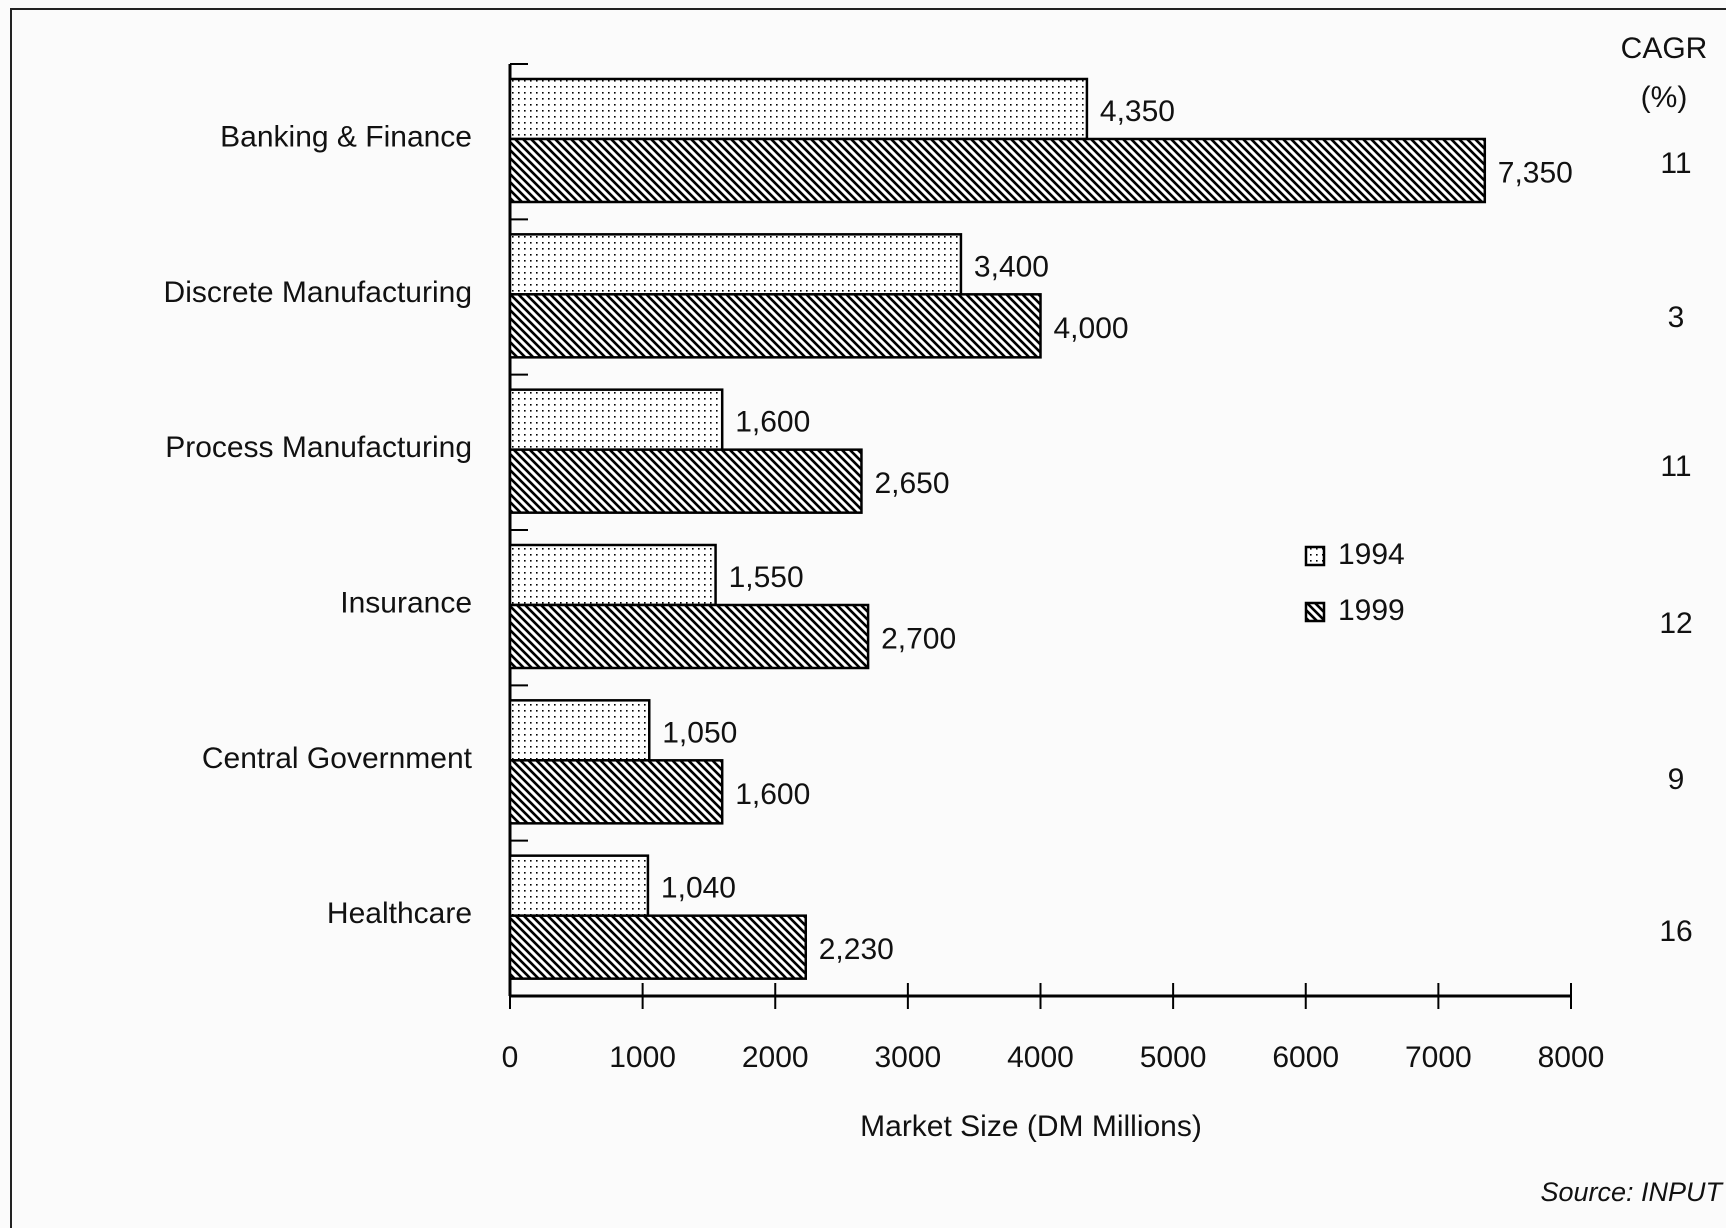 This screenshot has height=1228, width=1726. I want to click on value-label: 1,040, so click(698, 888).